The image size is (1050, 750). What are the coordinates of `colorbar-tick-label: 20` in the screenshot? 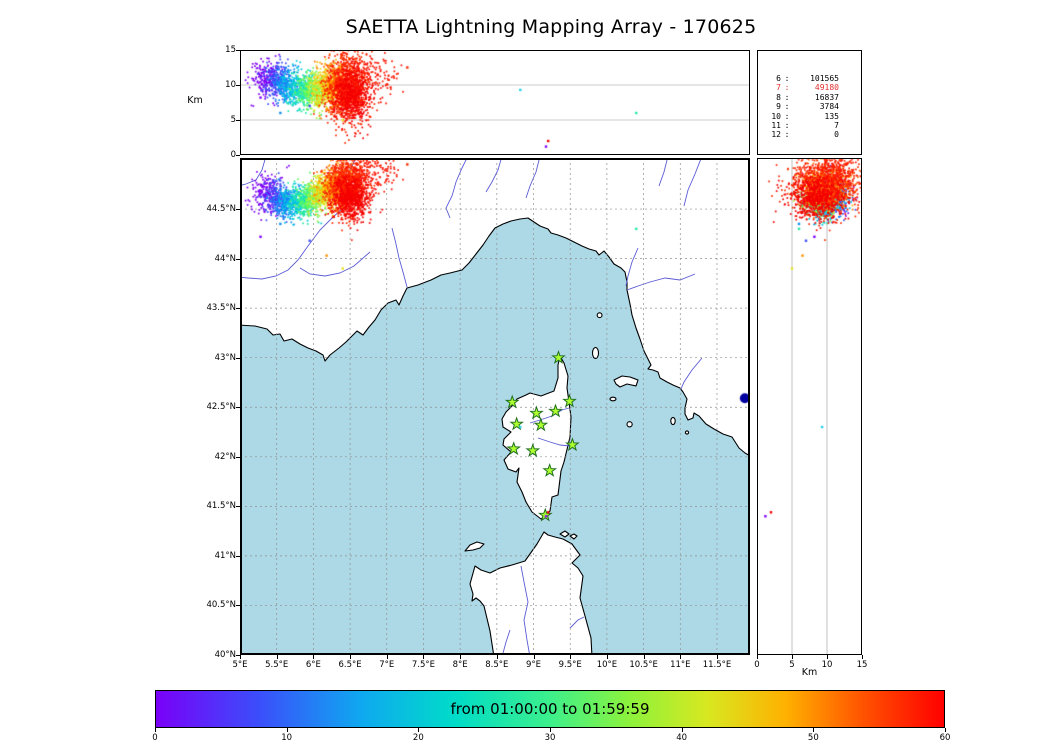 It's located at (418, 738).